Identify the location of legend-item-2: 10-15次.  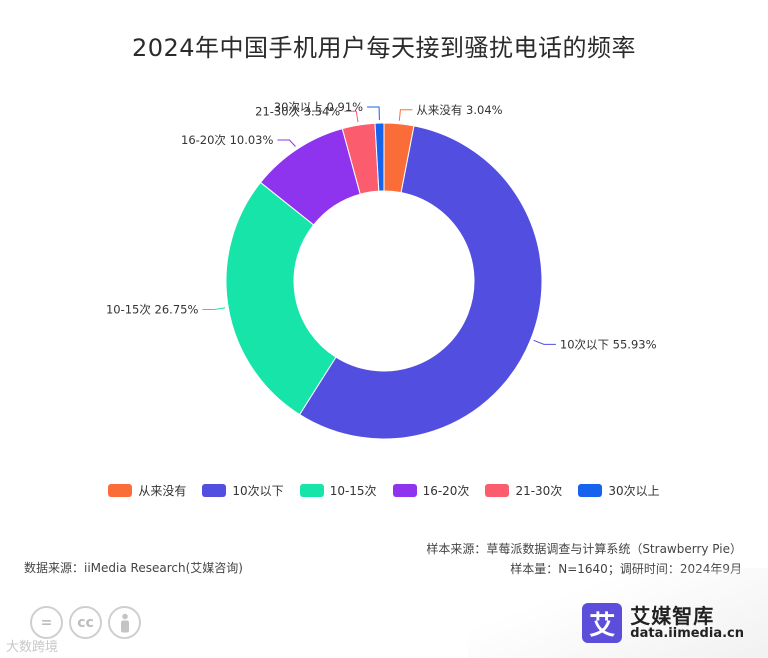
(338, 490).